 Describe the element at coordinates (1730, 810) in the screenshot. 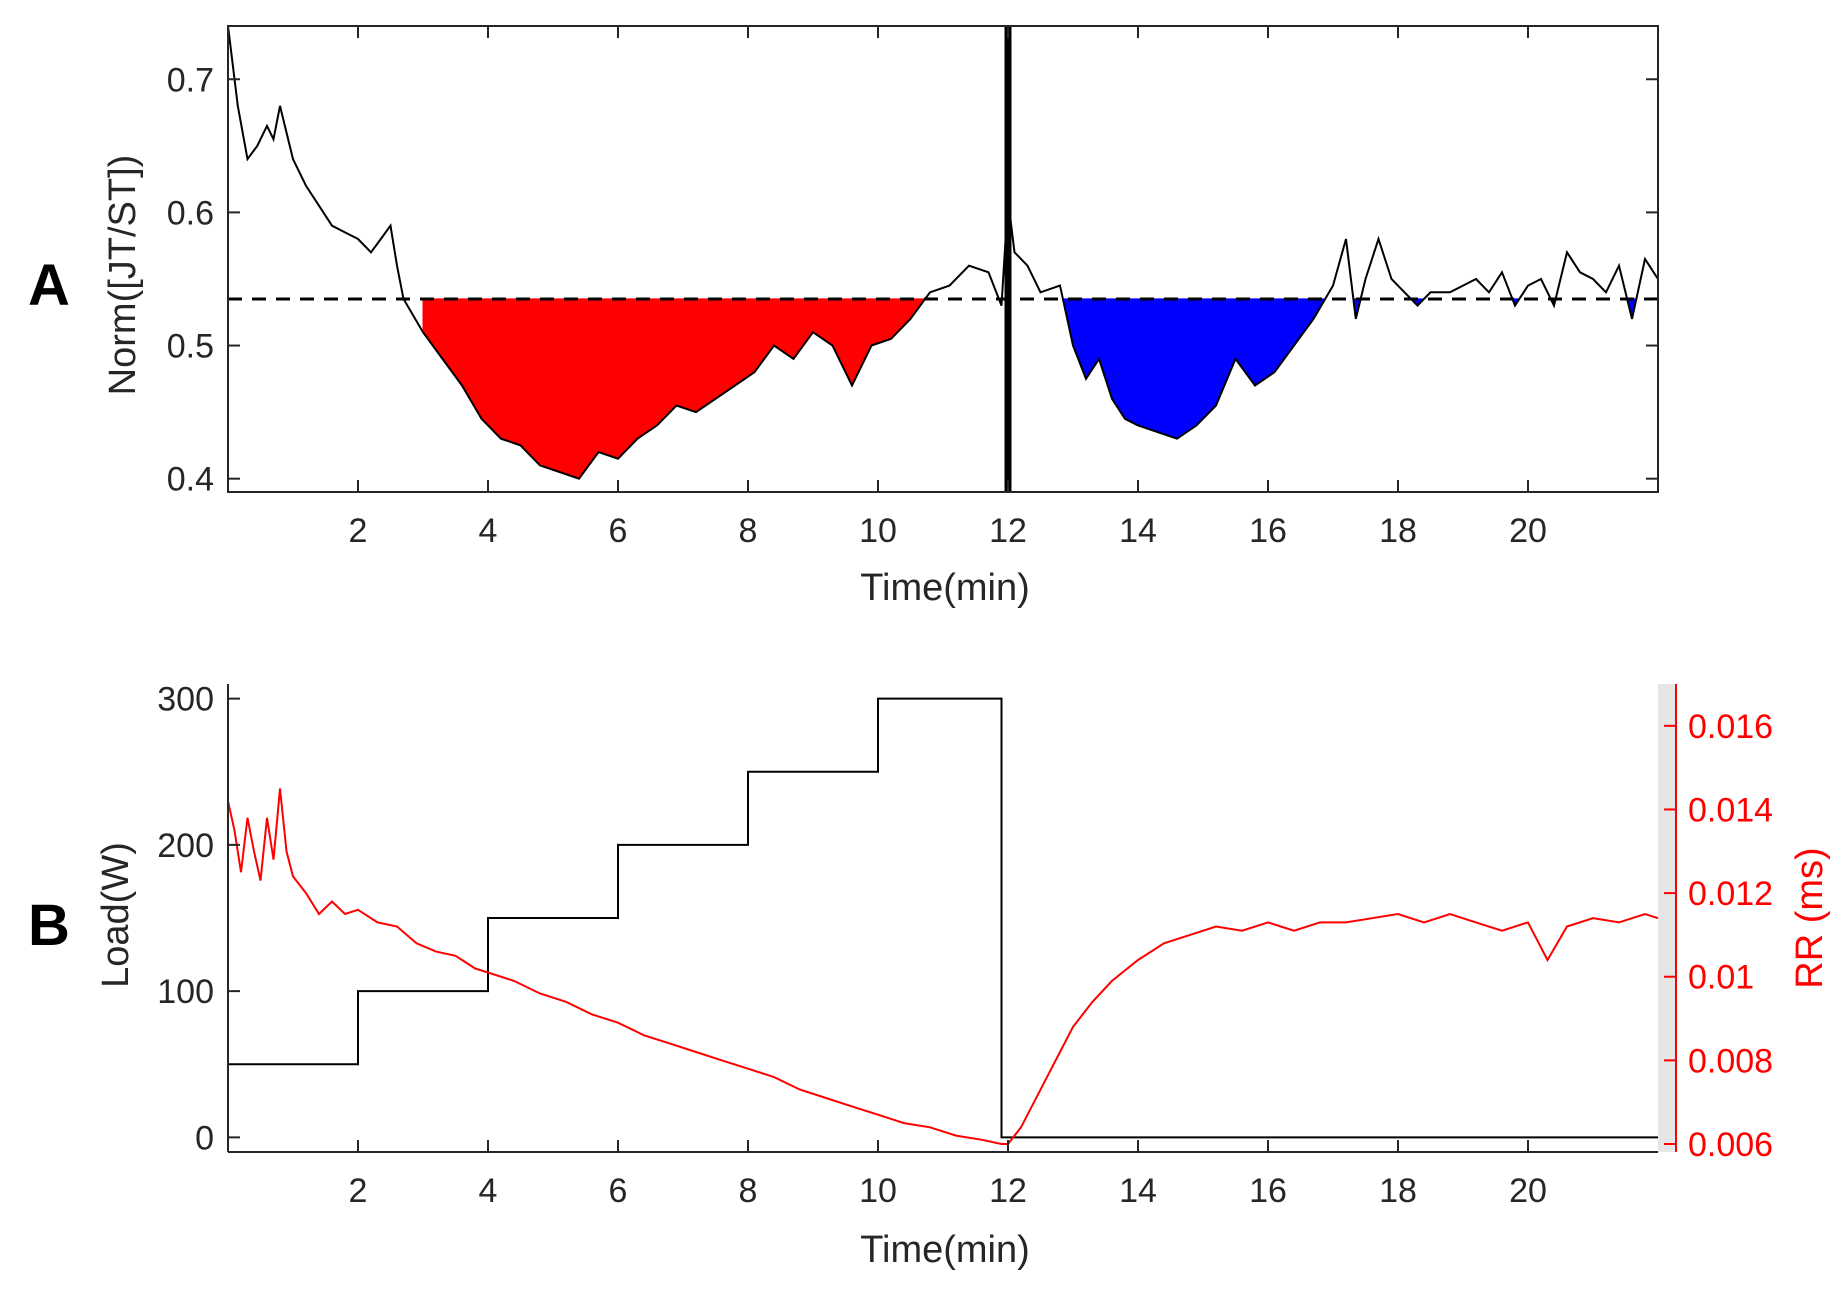

I see `panel-b-y2-tick-label: 0.014` at that location.